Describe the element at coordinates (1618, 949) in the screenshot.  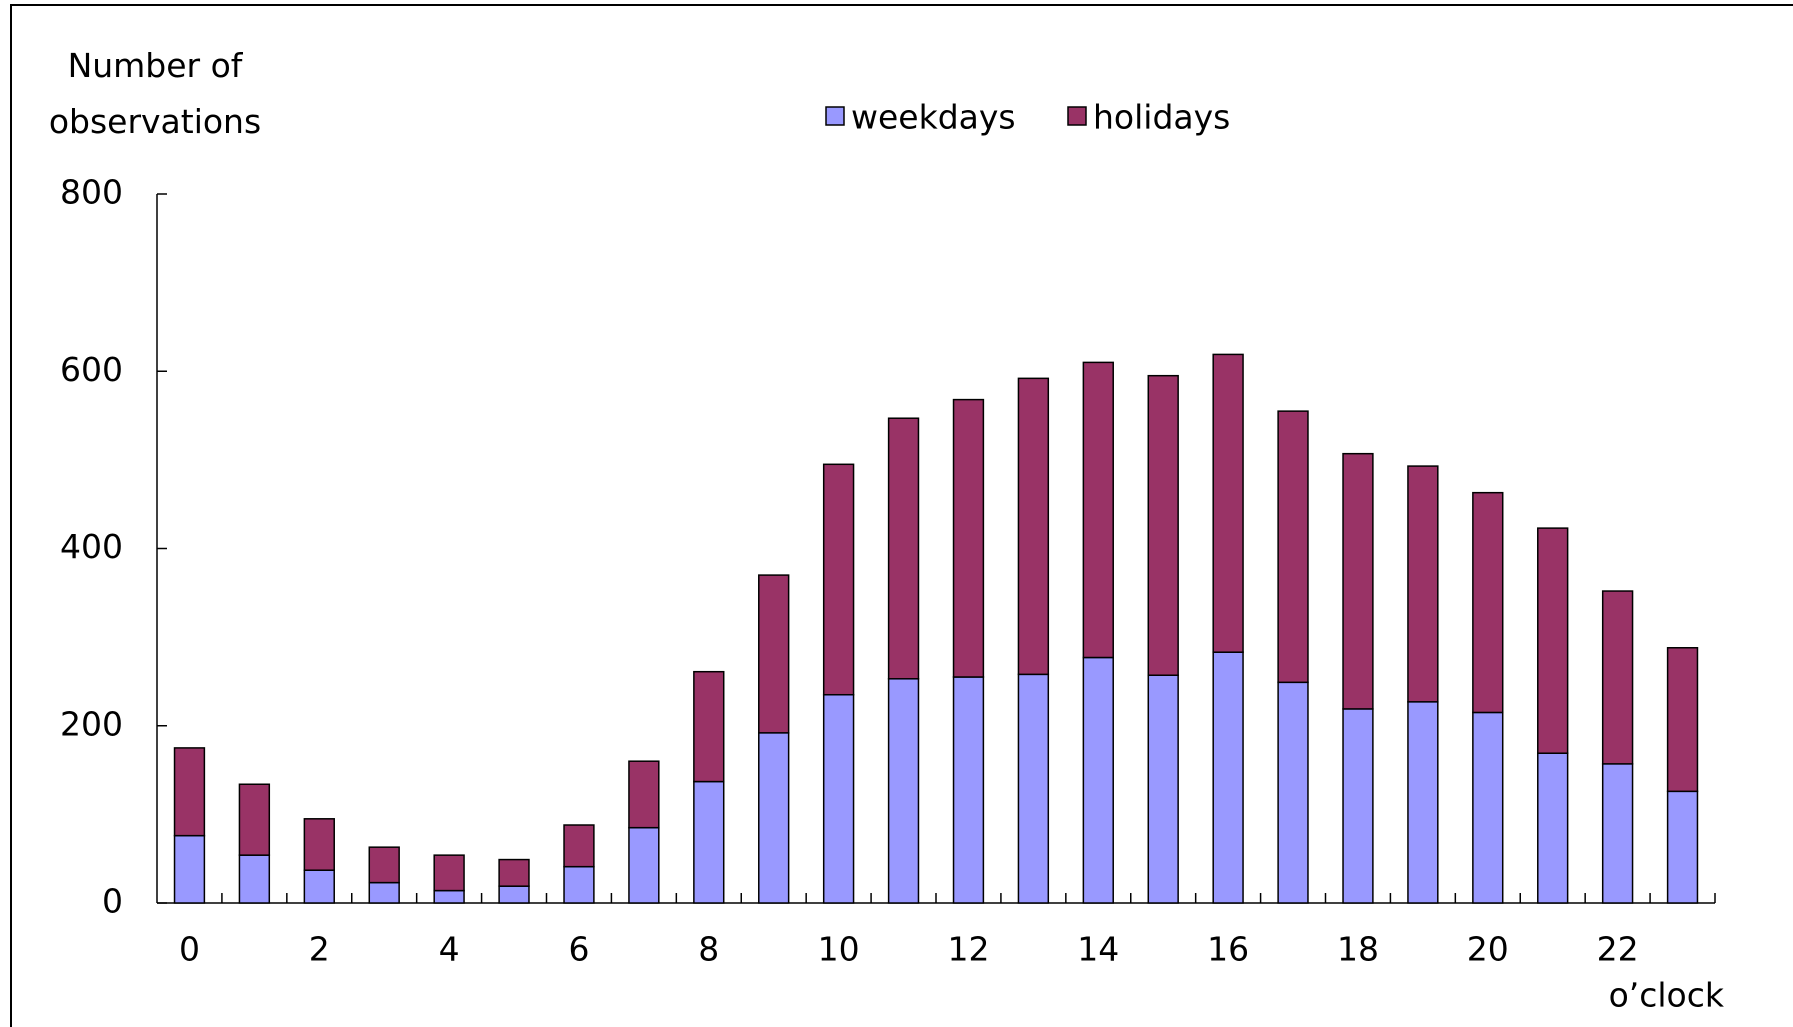
I see `x-tick-label: 22` at that location.